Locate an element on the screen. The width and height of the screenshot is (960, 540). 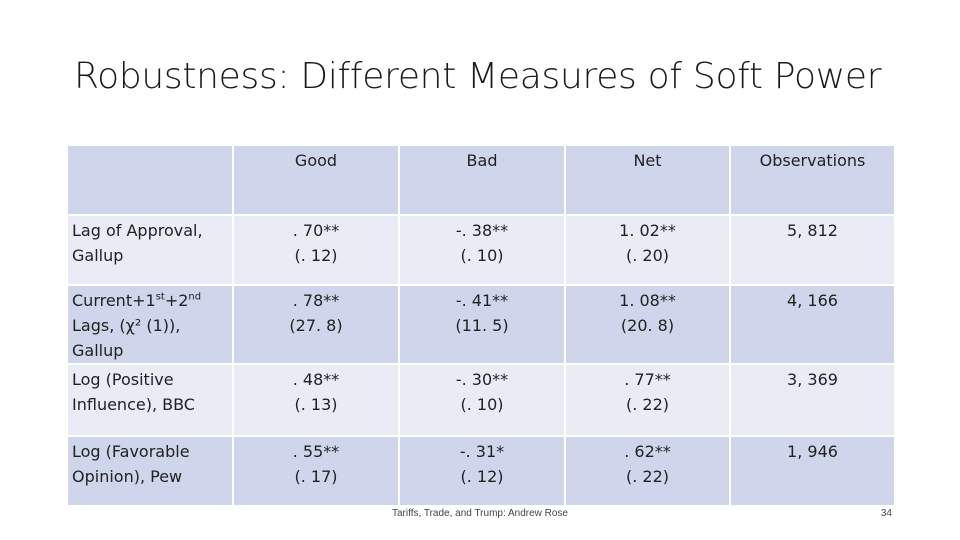
coefficient: 1. 02** is located at coordinates (647, 230).